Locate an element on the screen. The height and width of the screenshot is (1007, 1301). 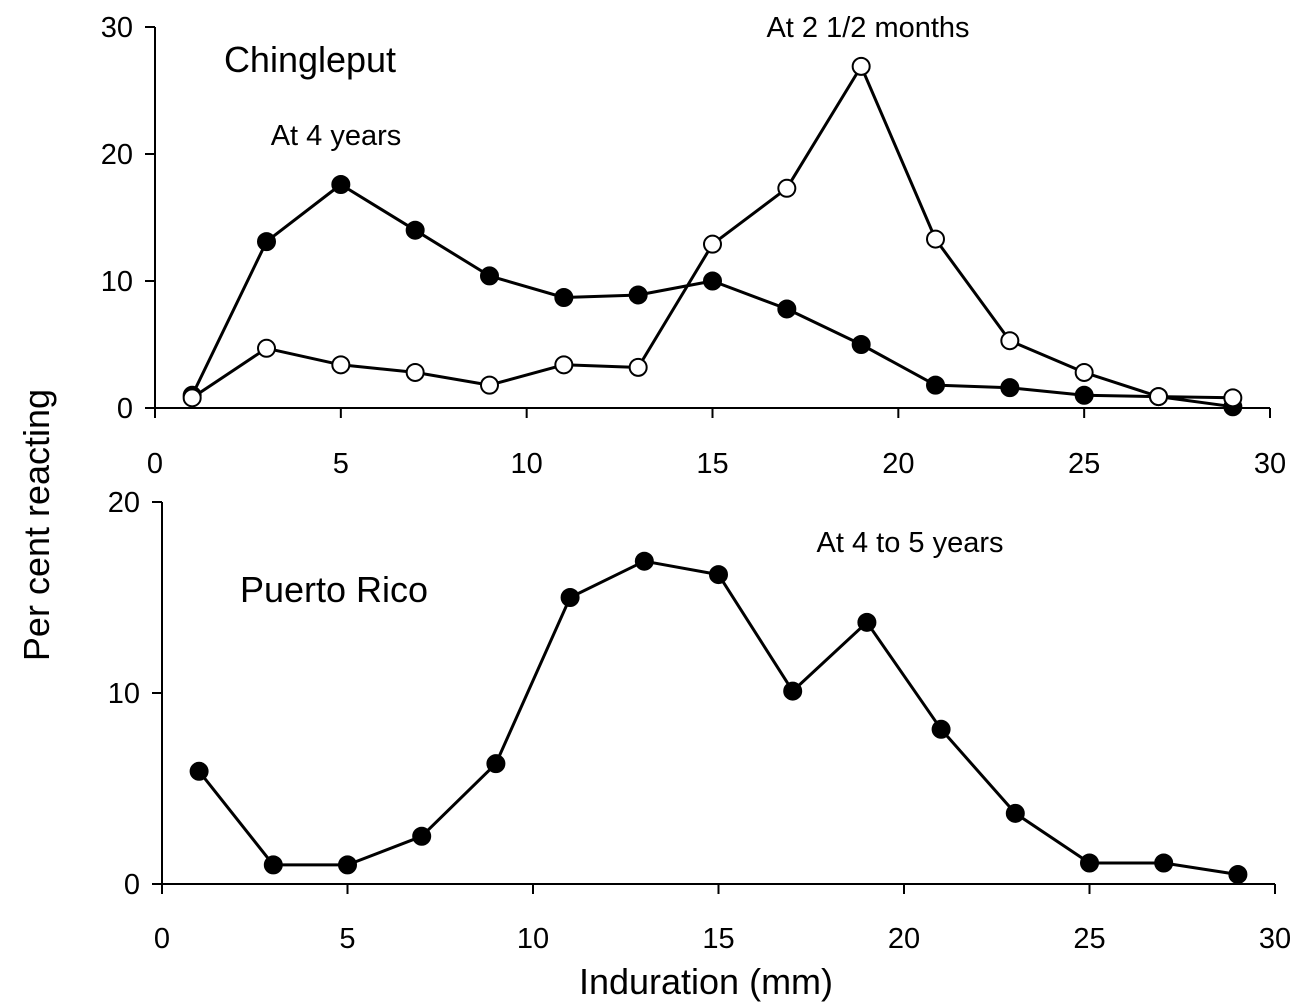
panel-label: Puerto Rico is located at coordinates (334, 589).